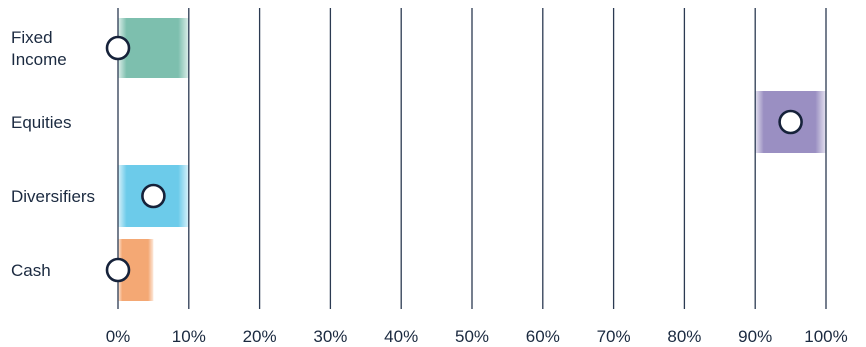 The height and width of the screenshot is (347, 866). What do you see at coordinates (118, 336) in the screenshot?
I see `x-tick-label: 0%` at bounding box center [118, 336].